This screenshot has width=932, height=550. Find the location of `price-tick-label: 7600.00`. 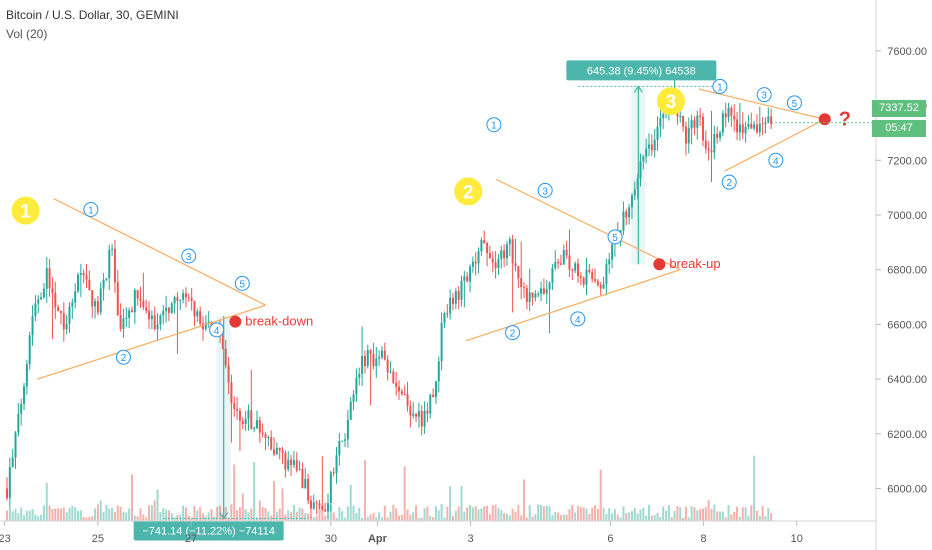

price-tick-label: 7600.00 is located at coordinates (907, 52).